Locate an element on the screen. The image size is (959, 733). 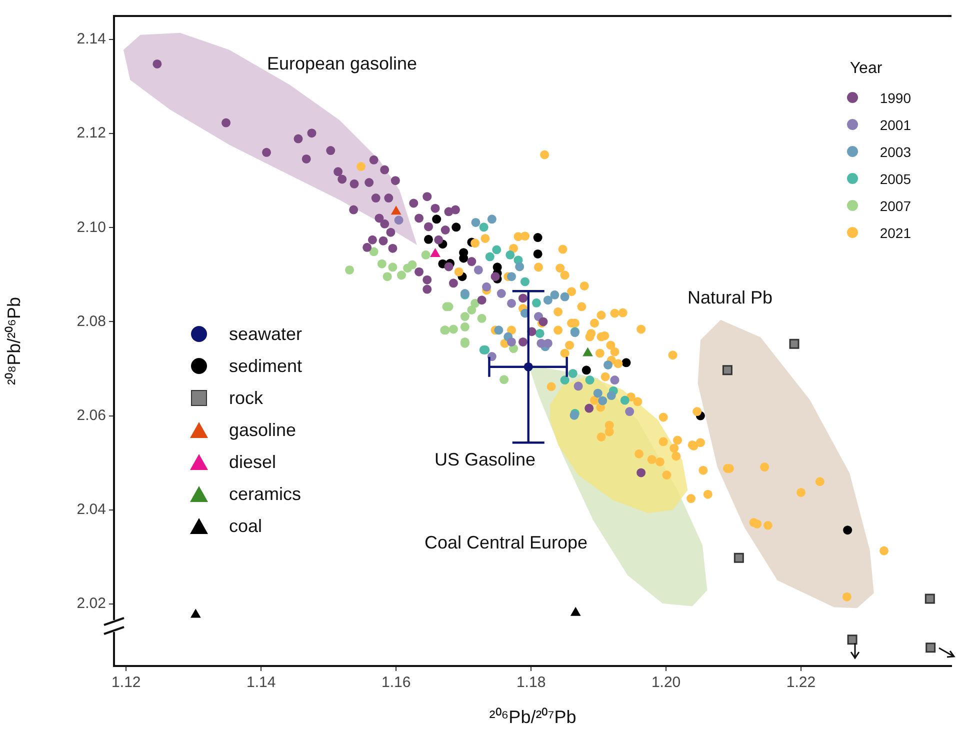
legend-label: 1990 is located at coordinates (895, 98).